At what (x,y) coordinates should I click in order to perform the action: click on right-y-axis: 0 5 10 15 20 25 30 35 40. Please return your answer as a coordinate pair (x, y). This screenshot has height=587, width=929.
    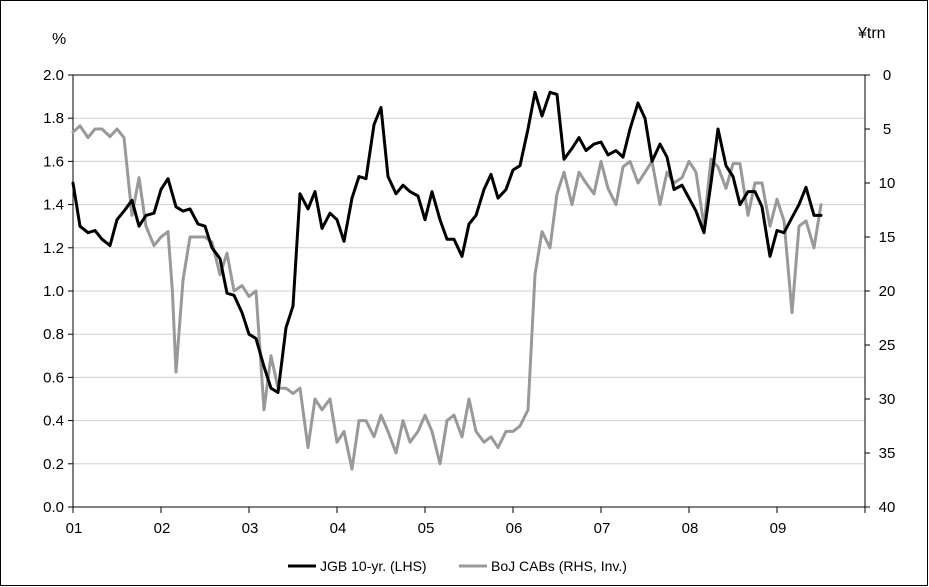
    Looking at the image, I should click on (880, 291).